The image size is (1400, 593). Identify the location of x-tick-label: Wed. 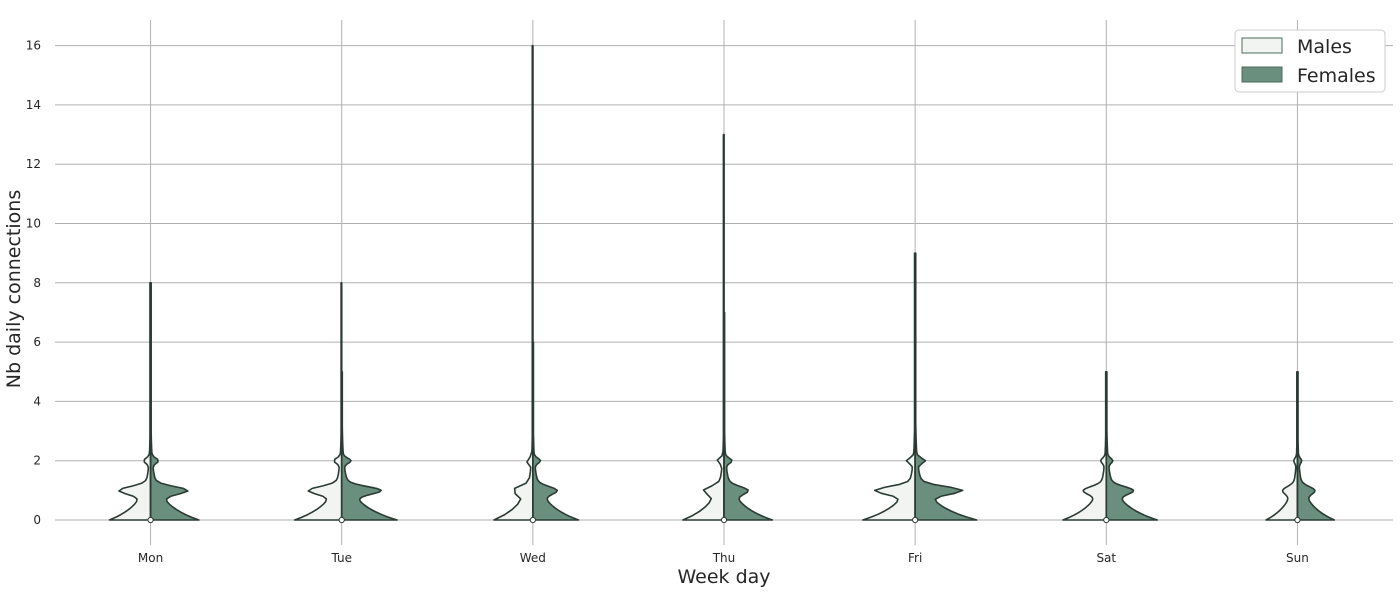
(533, 558).